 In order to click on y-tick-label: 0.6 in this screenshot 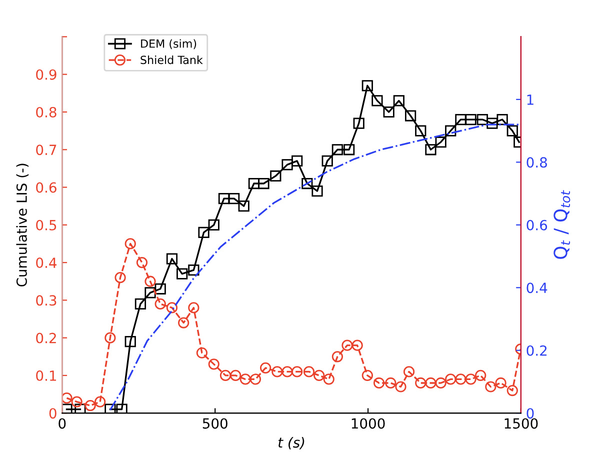, I will do `click(46, 187)`.